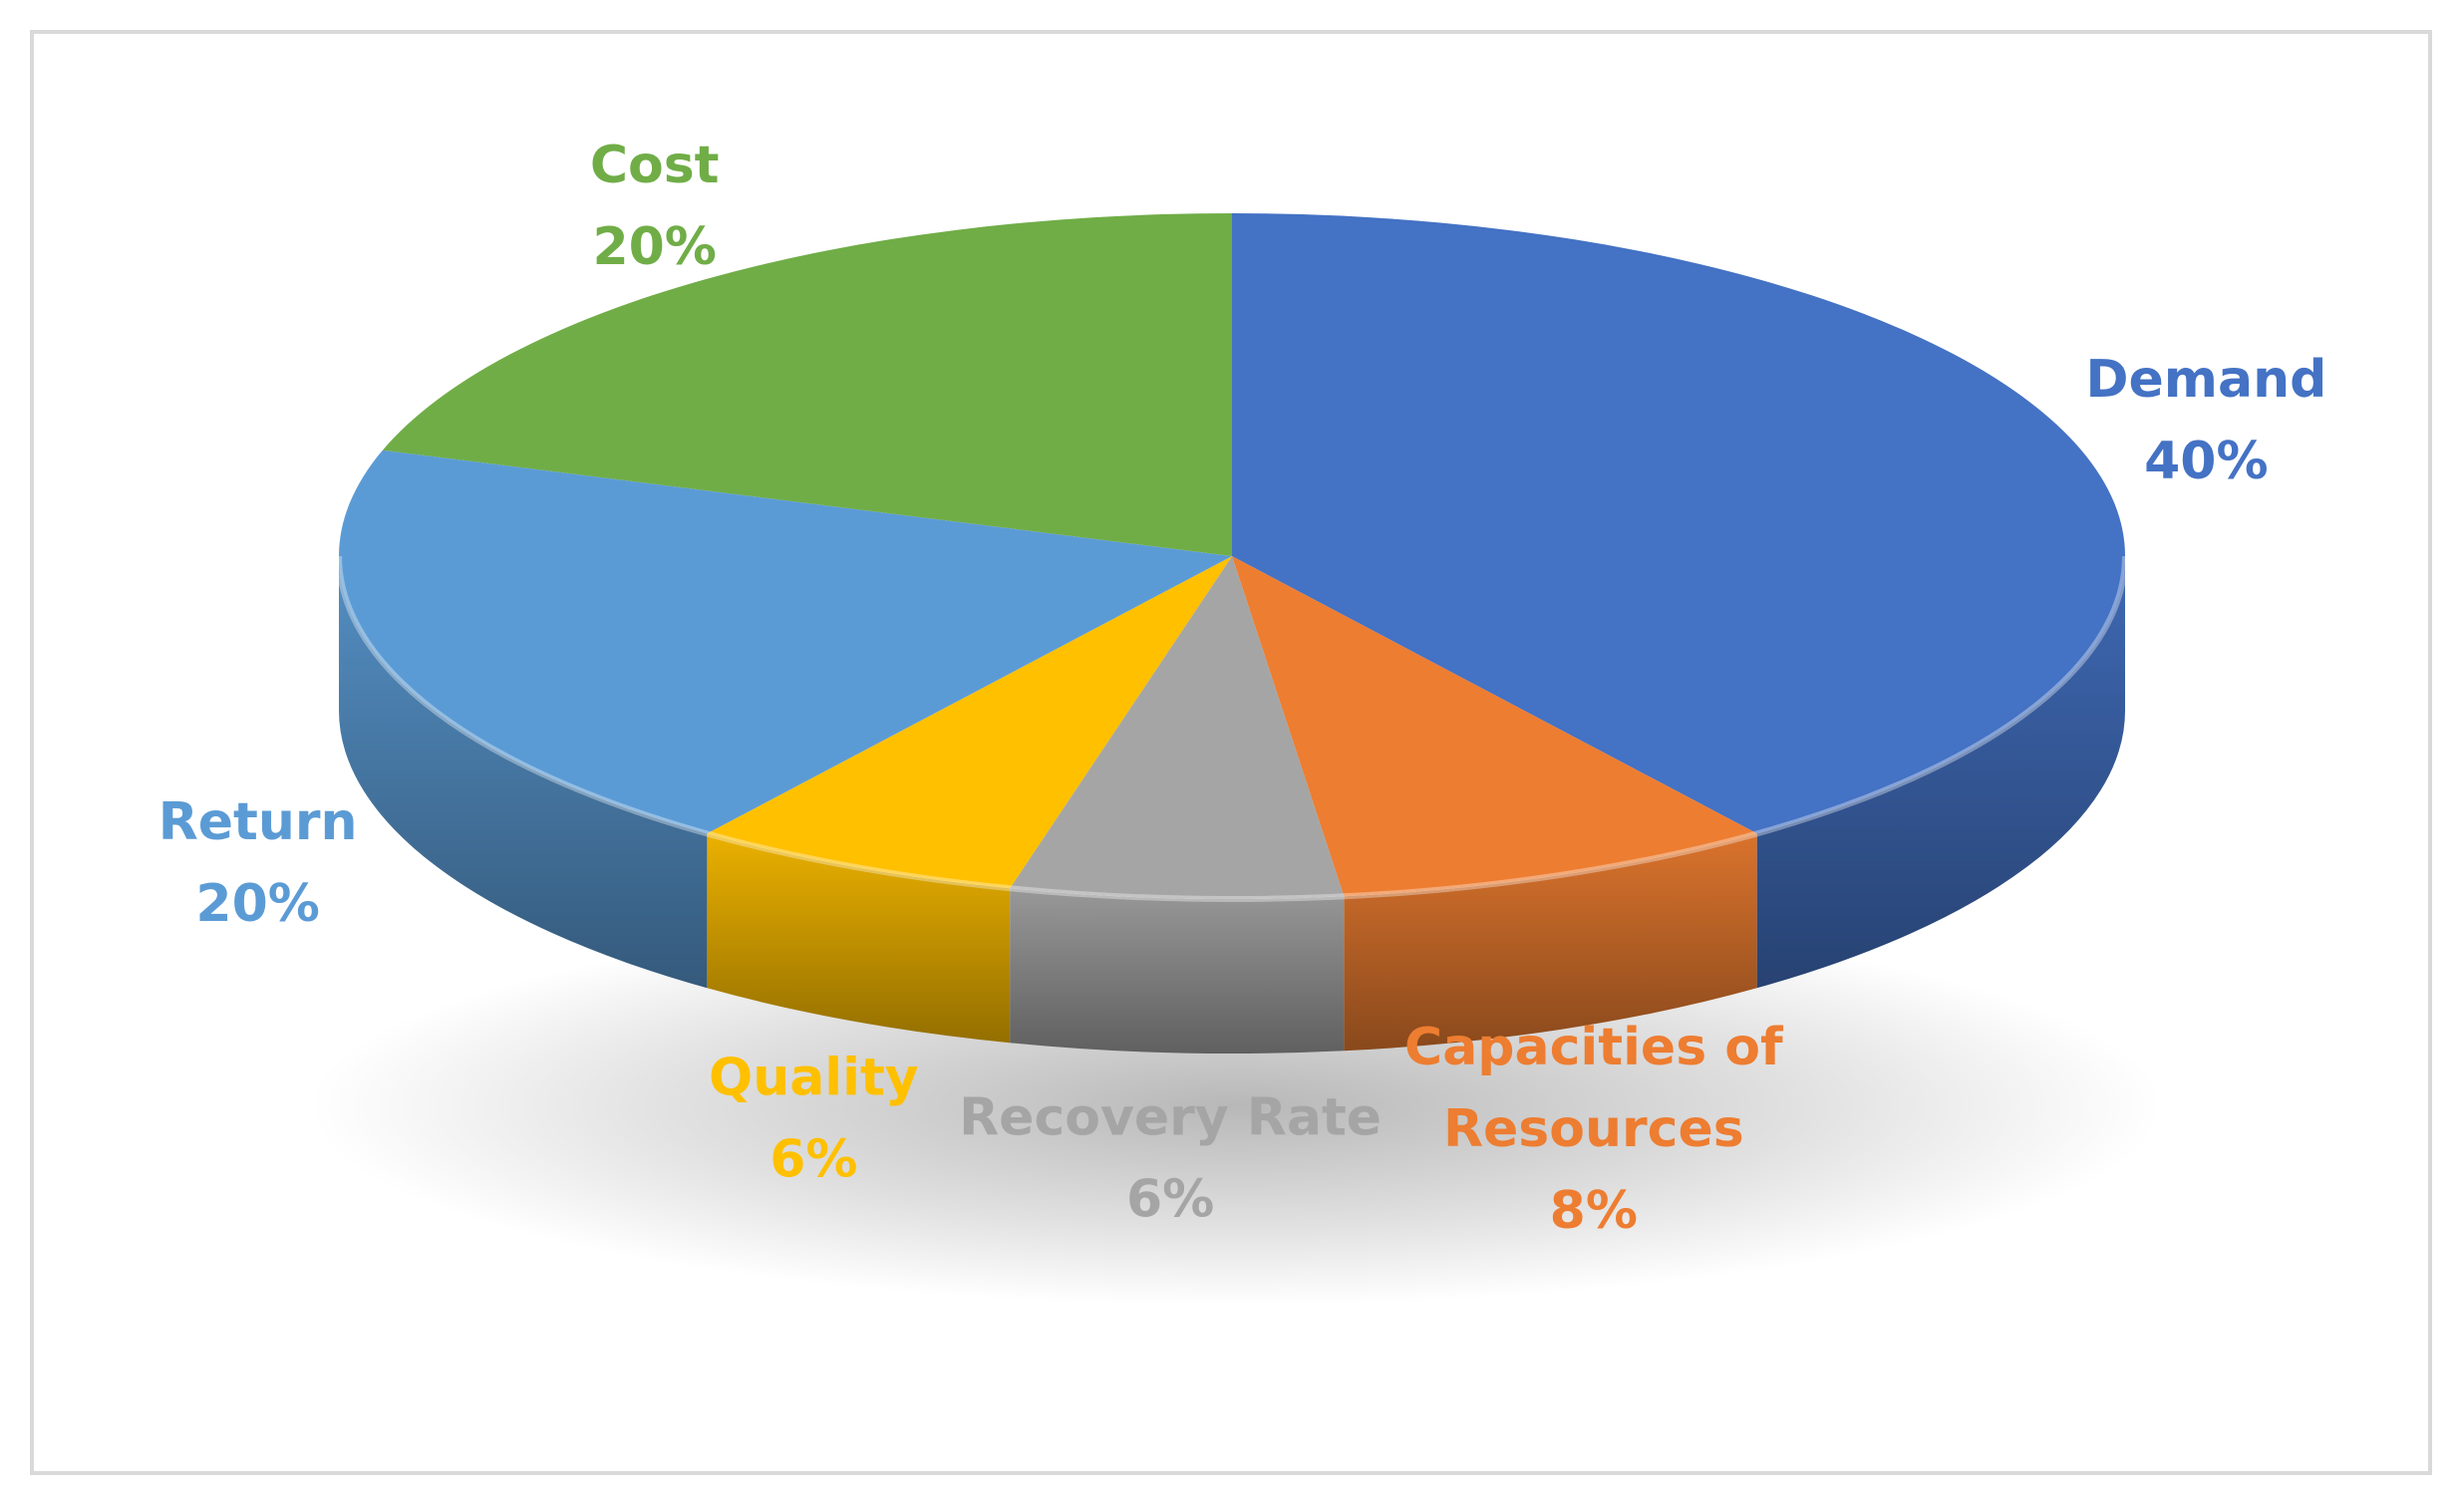 This screenshot has height=1511, width=2464. I want to click on pie-slice-side-demand, so click(1940, 772).